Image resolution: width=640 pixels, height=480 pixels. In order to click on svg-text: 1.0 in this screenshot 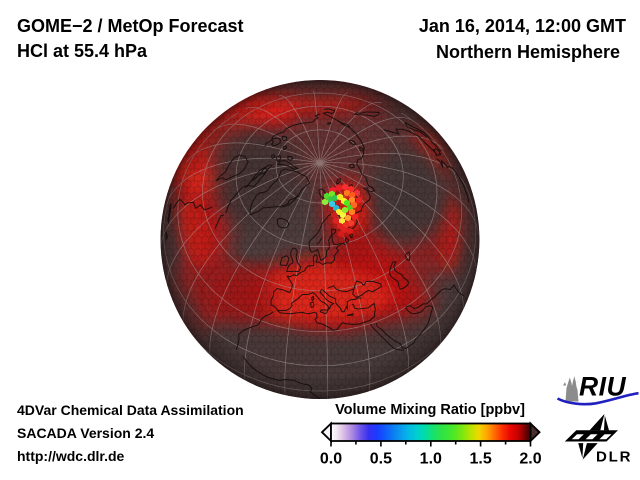, I will do `click(431, 459)`.